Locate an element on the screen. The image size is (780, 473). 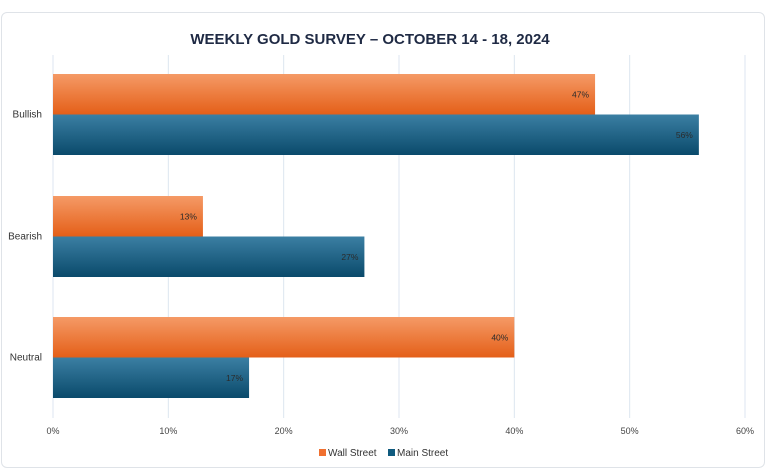
category-label-bullish: Bullish is located at coordinates (27, 115).